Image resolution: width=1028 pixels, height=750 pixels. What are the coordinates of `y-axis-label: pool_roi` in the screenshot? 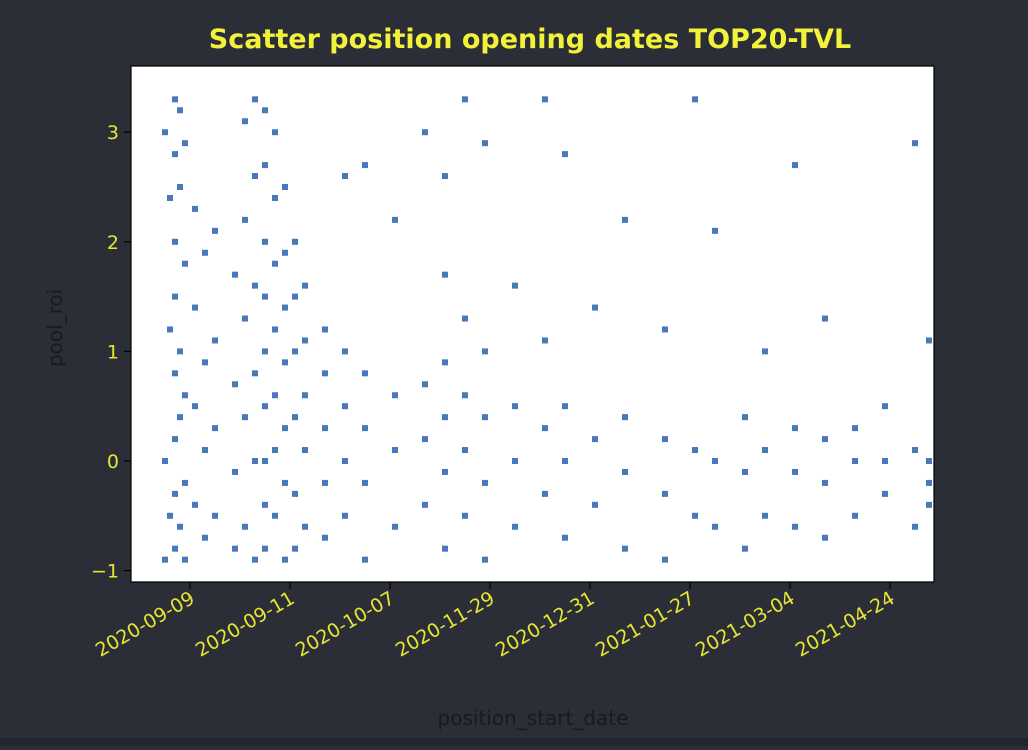 It's located at (55, 328).